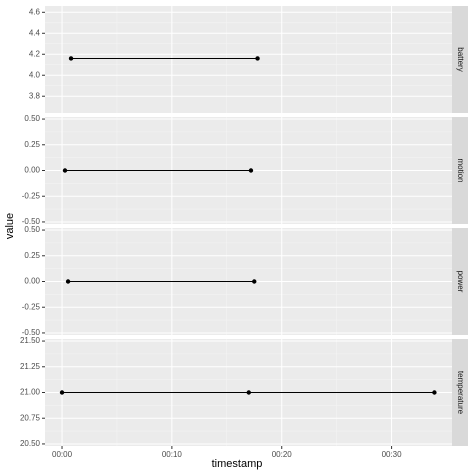  I want to click on strip-label: battery, so click(460, 59).